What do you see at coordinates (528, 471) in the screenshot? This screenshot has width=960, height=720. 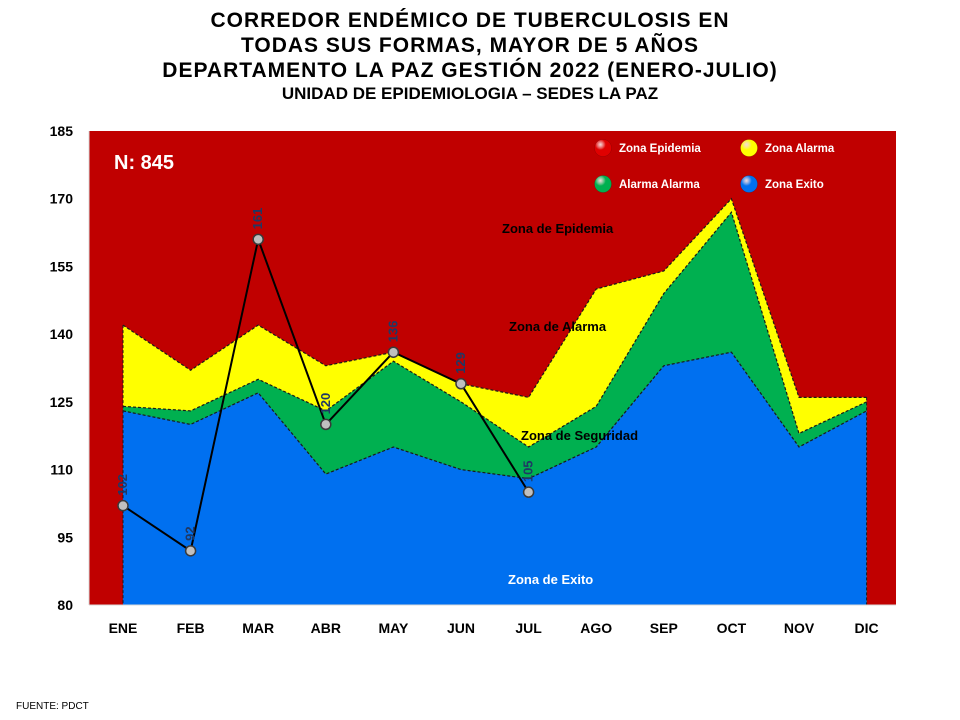 I see `observed-point-label: 105` at bounding box center [528, 471].